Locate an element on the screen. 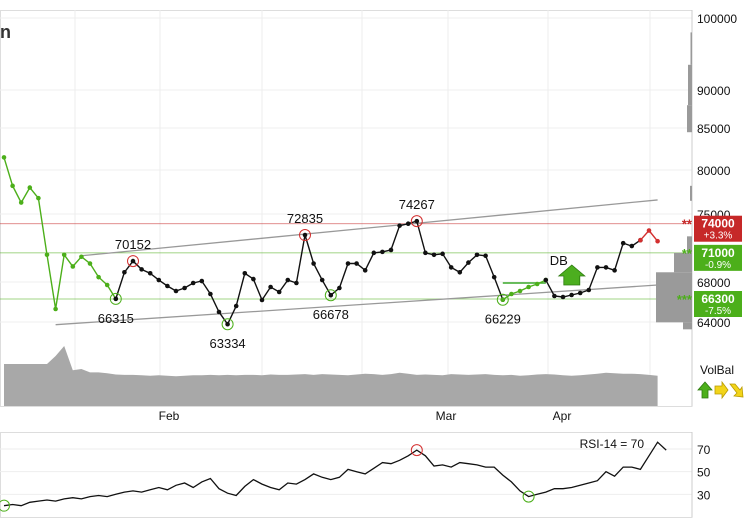  level-marker: ** is located at coordinates (687, 224).